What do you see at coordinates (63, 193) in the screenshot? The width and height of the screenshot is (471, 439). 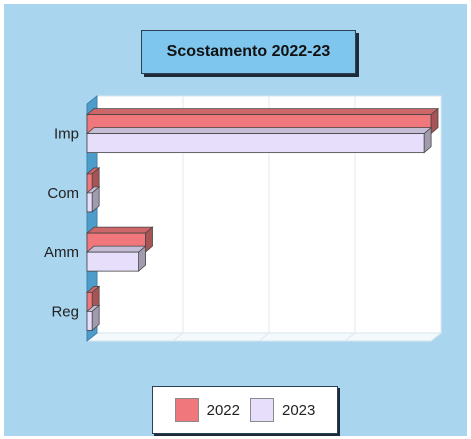 I see `category-label: Com` at bounding box center [63, 193].